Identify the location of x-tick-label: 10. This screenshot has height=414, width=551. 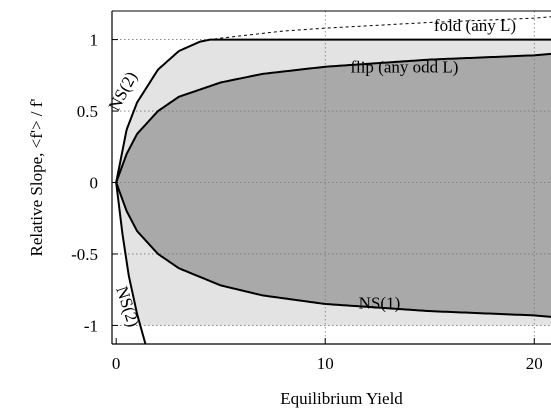
(325, 363).